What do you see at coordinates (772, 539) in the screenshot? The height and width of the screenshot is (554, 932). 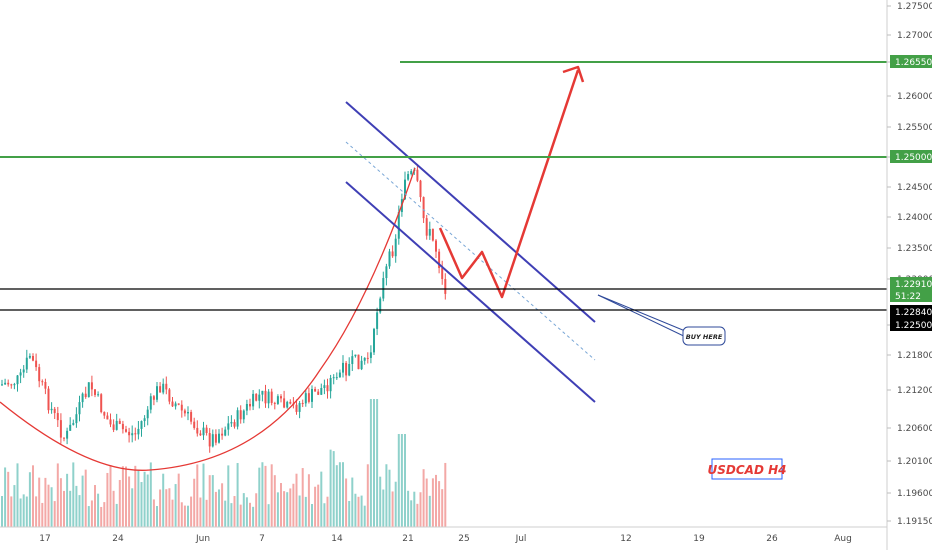 I see `x-tick-label: 26` at bounding box center [772, 539].